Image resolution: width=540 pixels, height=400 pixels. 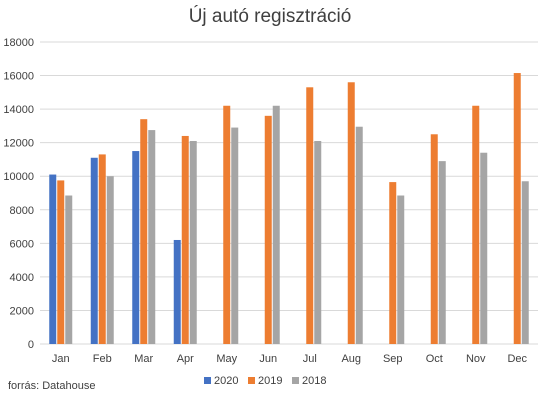 I want to click on bar-2018-nov, so click(x=484, y=248).